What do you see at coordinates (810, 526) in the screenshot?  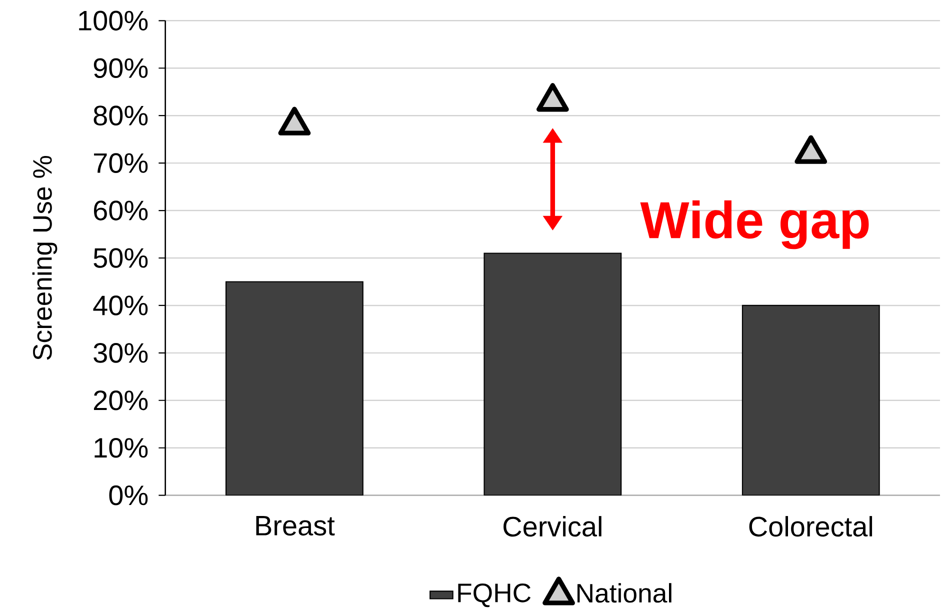 I see `x-tick-label: Colorectal` at bounding box center [810, 526].